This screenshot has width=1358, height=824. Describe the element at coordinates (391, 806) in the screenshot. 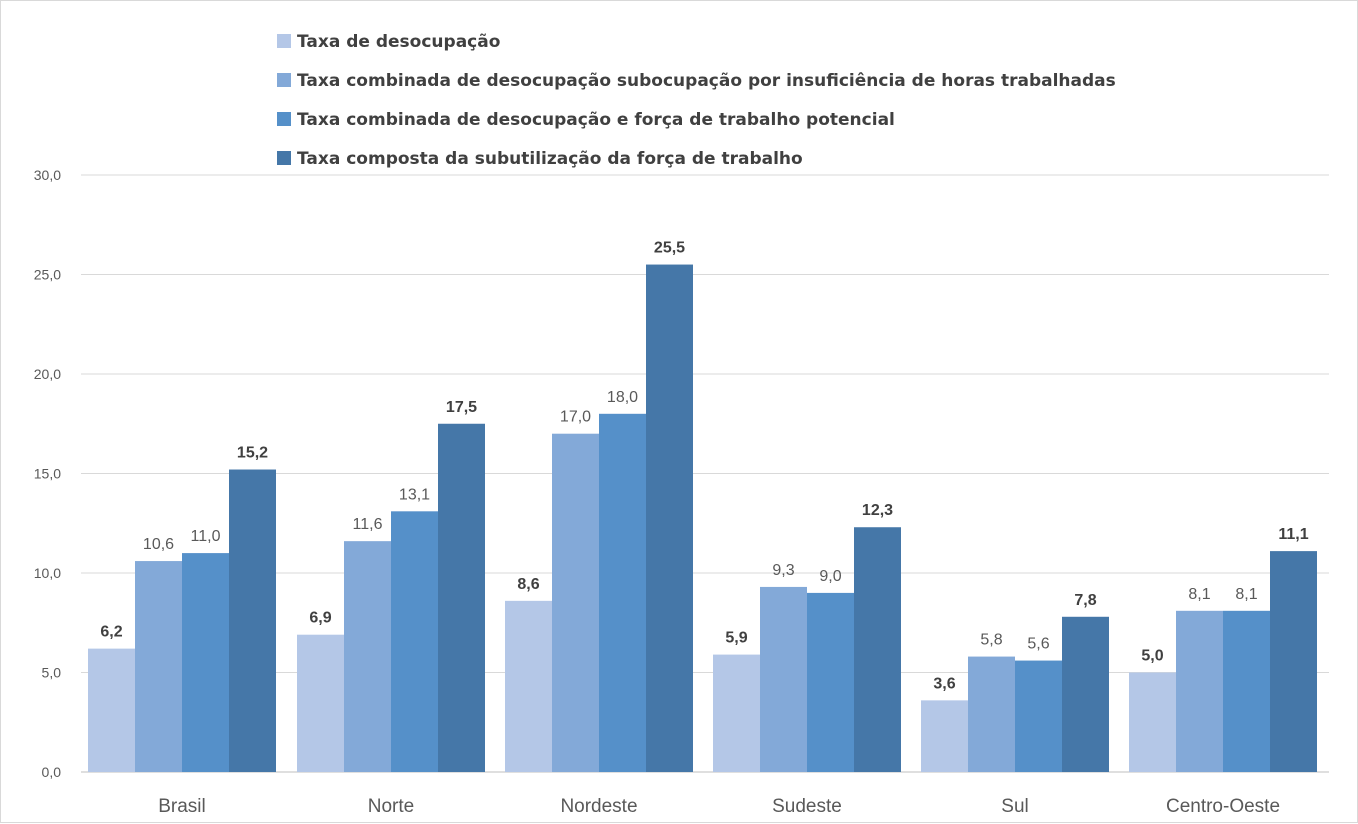

I see `category-label: Norte` at that location.